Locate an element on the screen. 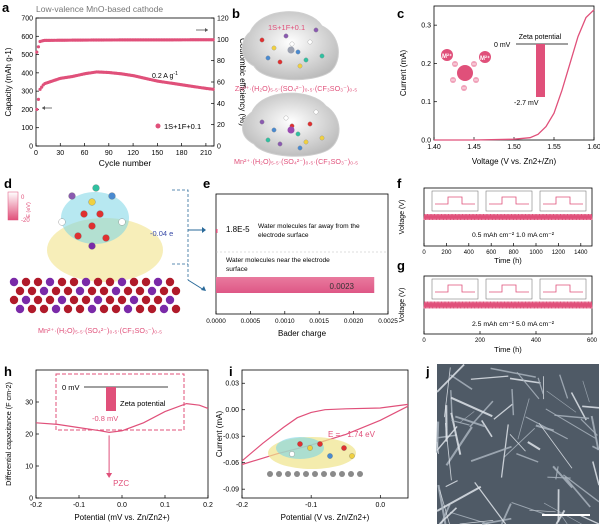  panel-b-caption-top: Zn²⁺·(H₂O)₅.₅·(SO₄²⁻)₀.₅·(CF₃SO₃⁻)₀.₅ is located at coordinates (296, 88).